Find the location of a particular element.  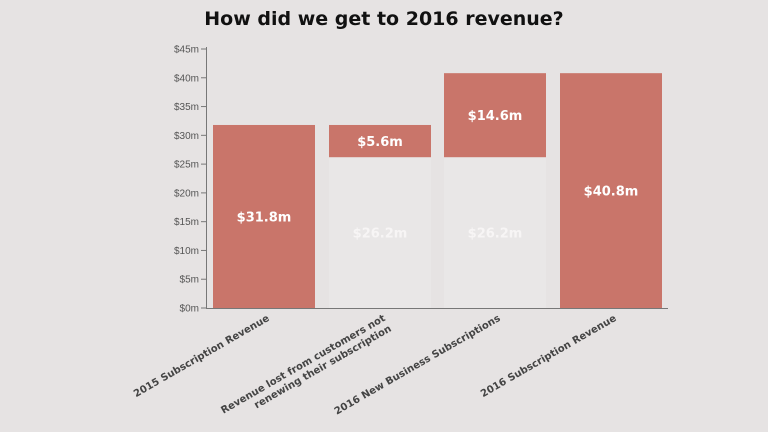

bar-data-label: $31.8m is located at coordinates (264, 217).